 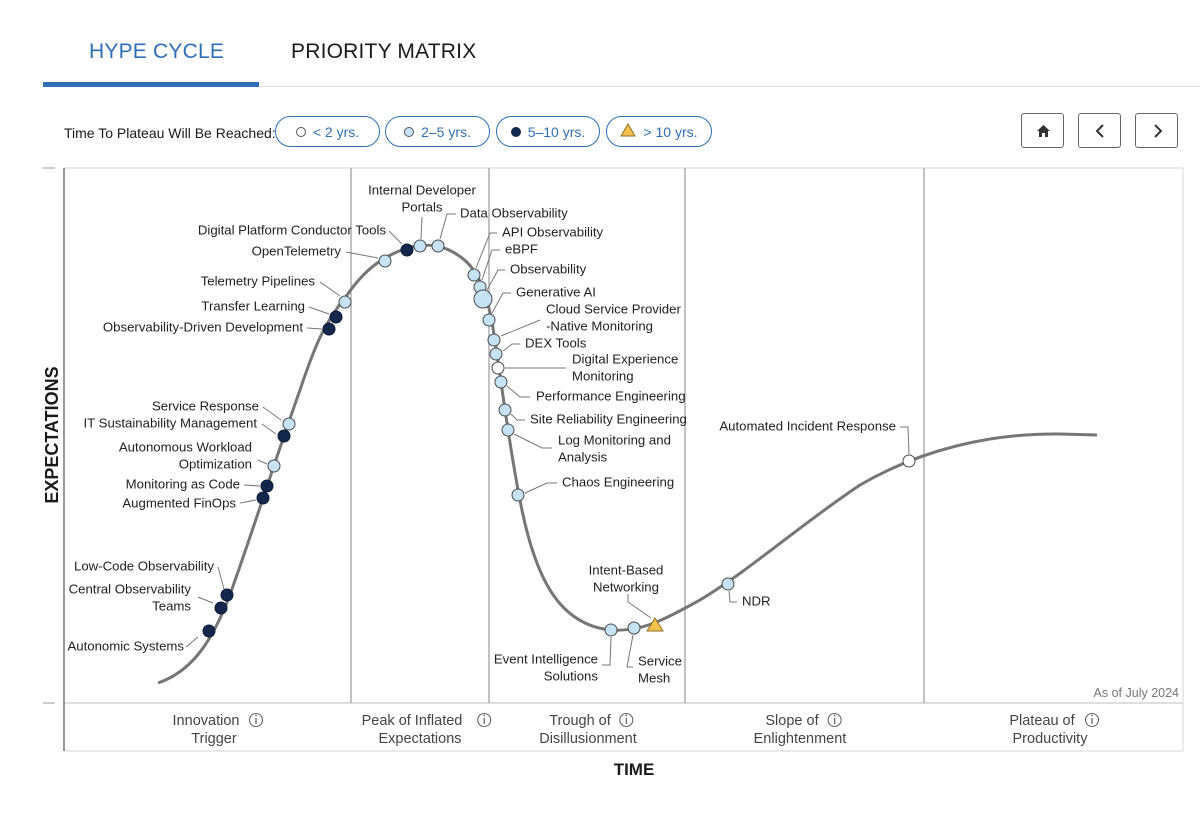 I want to click on technology-label: Analysis, so click(x=583, y=456).